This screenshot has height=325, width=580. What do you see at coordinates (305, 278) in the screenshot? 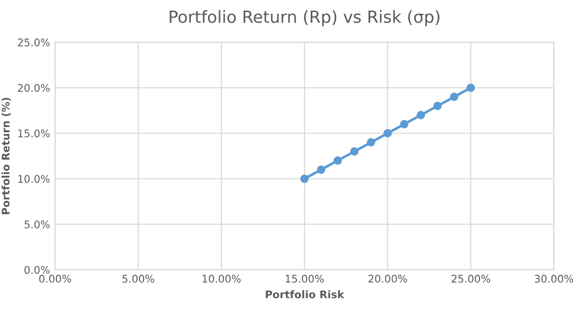
I see `x-tick-label: 15.00%` at bounding box center [305, 278].